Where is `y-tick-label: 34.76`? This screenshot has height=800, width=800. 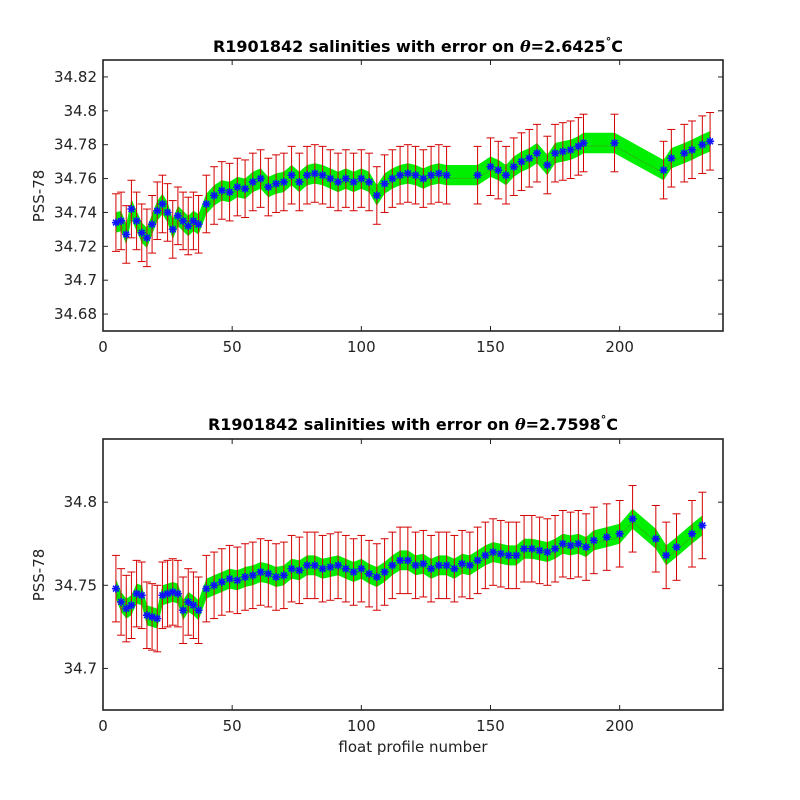 y-tick-label: 34.76 is located at coordinates (75, 179).